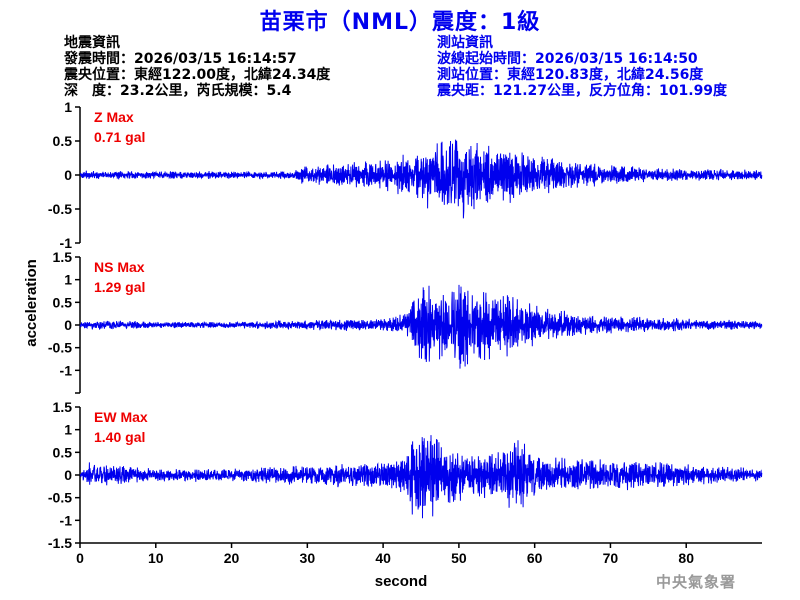 The image size is (800, 600). Describe the element at coordinates (197, 75) in the screenshot. I see `epicenter: 震央位置：東經122.00度，北緯24.34度` at that location.